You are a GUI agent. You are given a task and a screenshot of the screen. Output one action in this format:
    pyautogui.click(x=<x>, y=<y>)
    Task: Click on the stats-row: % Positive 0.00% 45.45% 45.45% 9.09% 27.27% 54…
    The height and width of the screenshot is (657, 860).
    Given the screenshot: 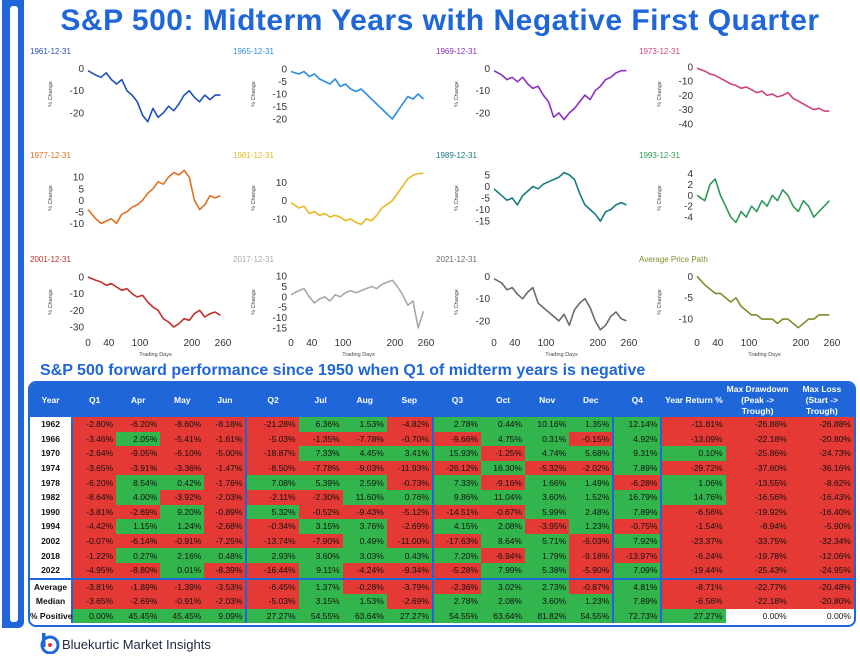 What is the action you would take?
    pyautogui.click(x=442, y=616)
    